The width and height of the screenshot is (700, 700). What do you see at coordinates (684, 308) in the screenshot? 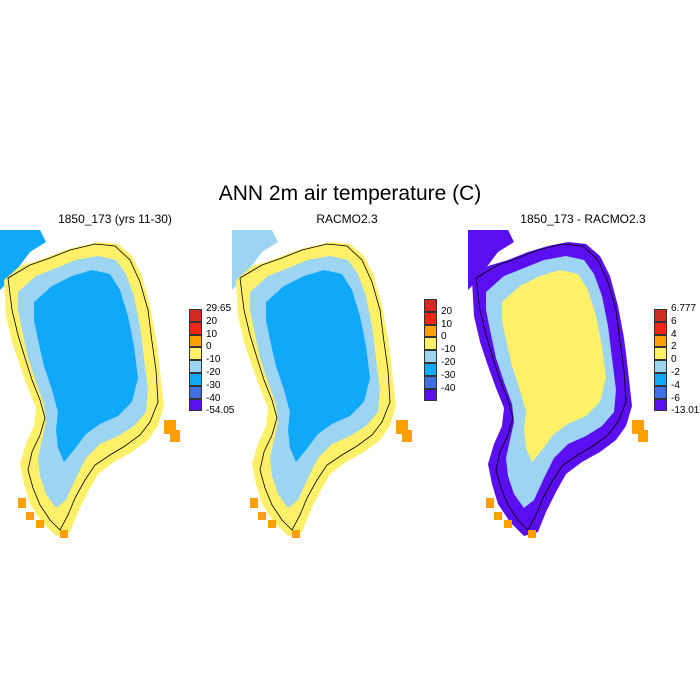
I see `colorbar-label: 6.777` at bounding box center [684, 308].